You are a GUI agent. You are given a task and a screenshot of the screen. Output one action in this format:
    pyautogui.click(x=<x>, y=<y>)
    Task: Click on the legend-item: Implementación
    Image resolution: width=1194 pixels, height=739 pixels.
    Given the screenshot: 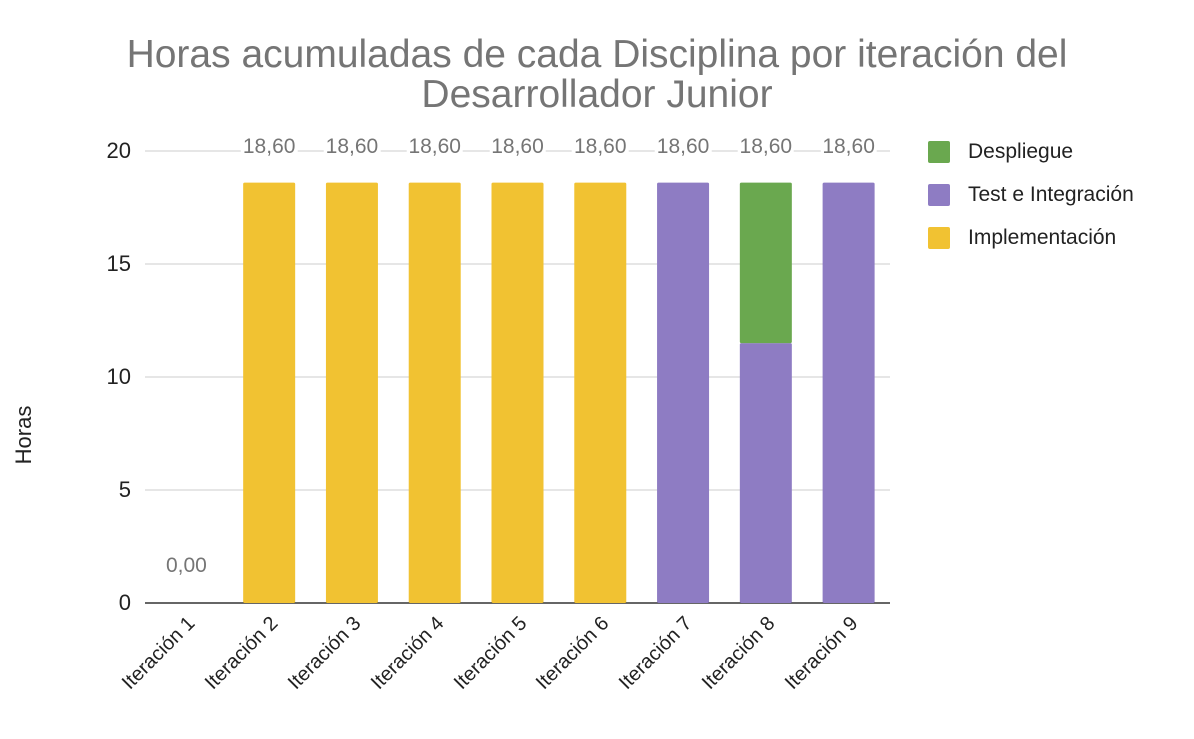 What is the action you would take?
    pyautogui.click(x=1031, y=238)
    